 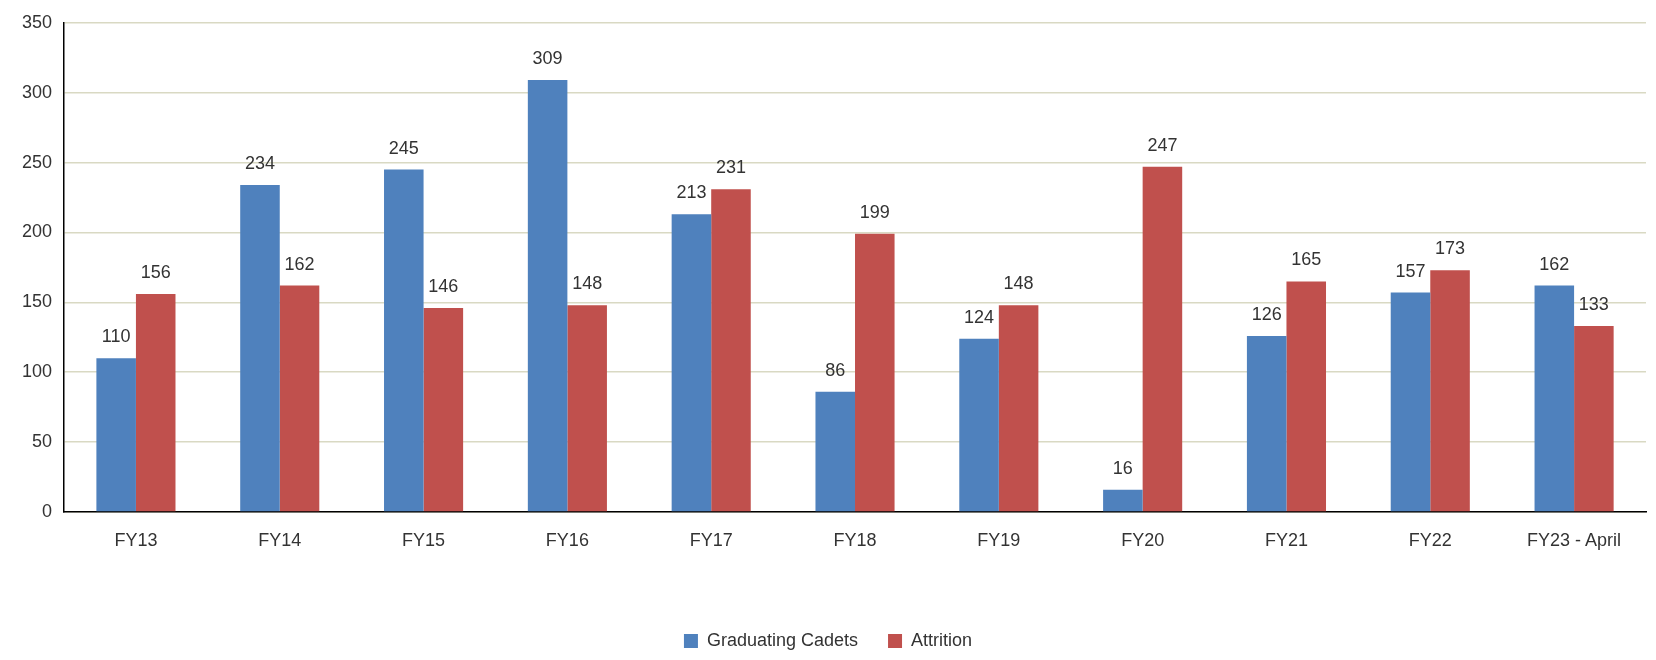 What do you see at coordinates (1286, 539) in the screenshot?
I see `x-tick-label: FY21` at bounding box center [1286, 539].